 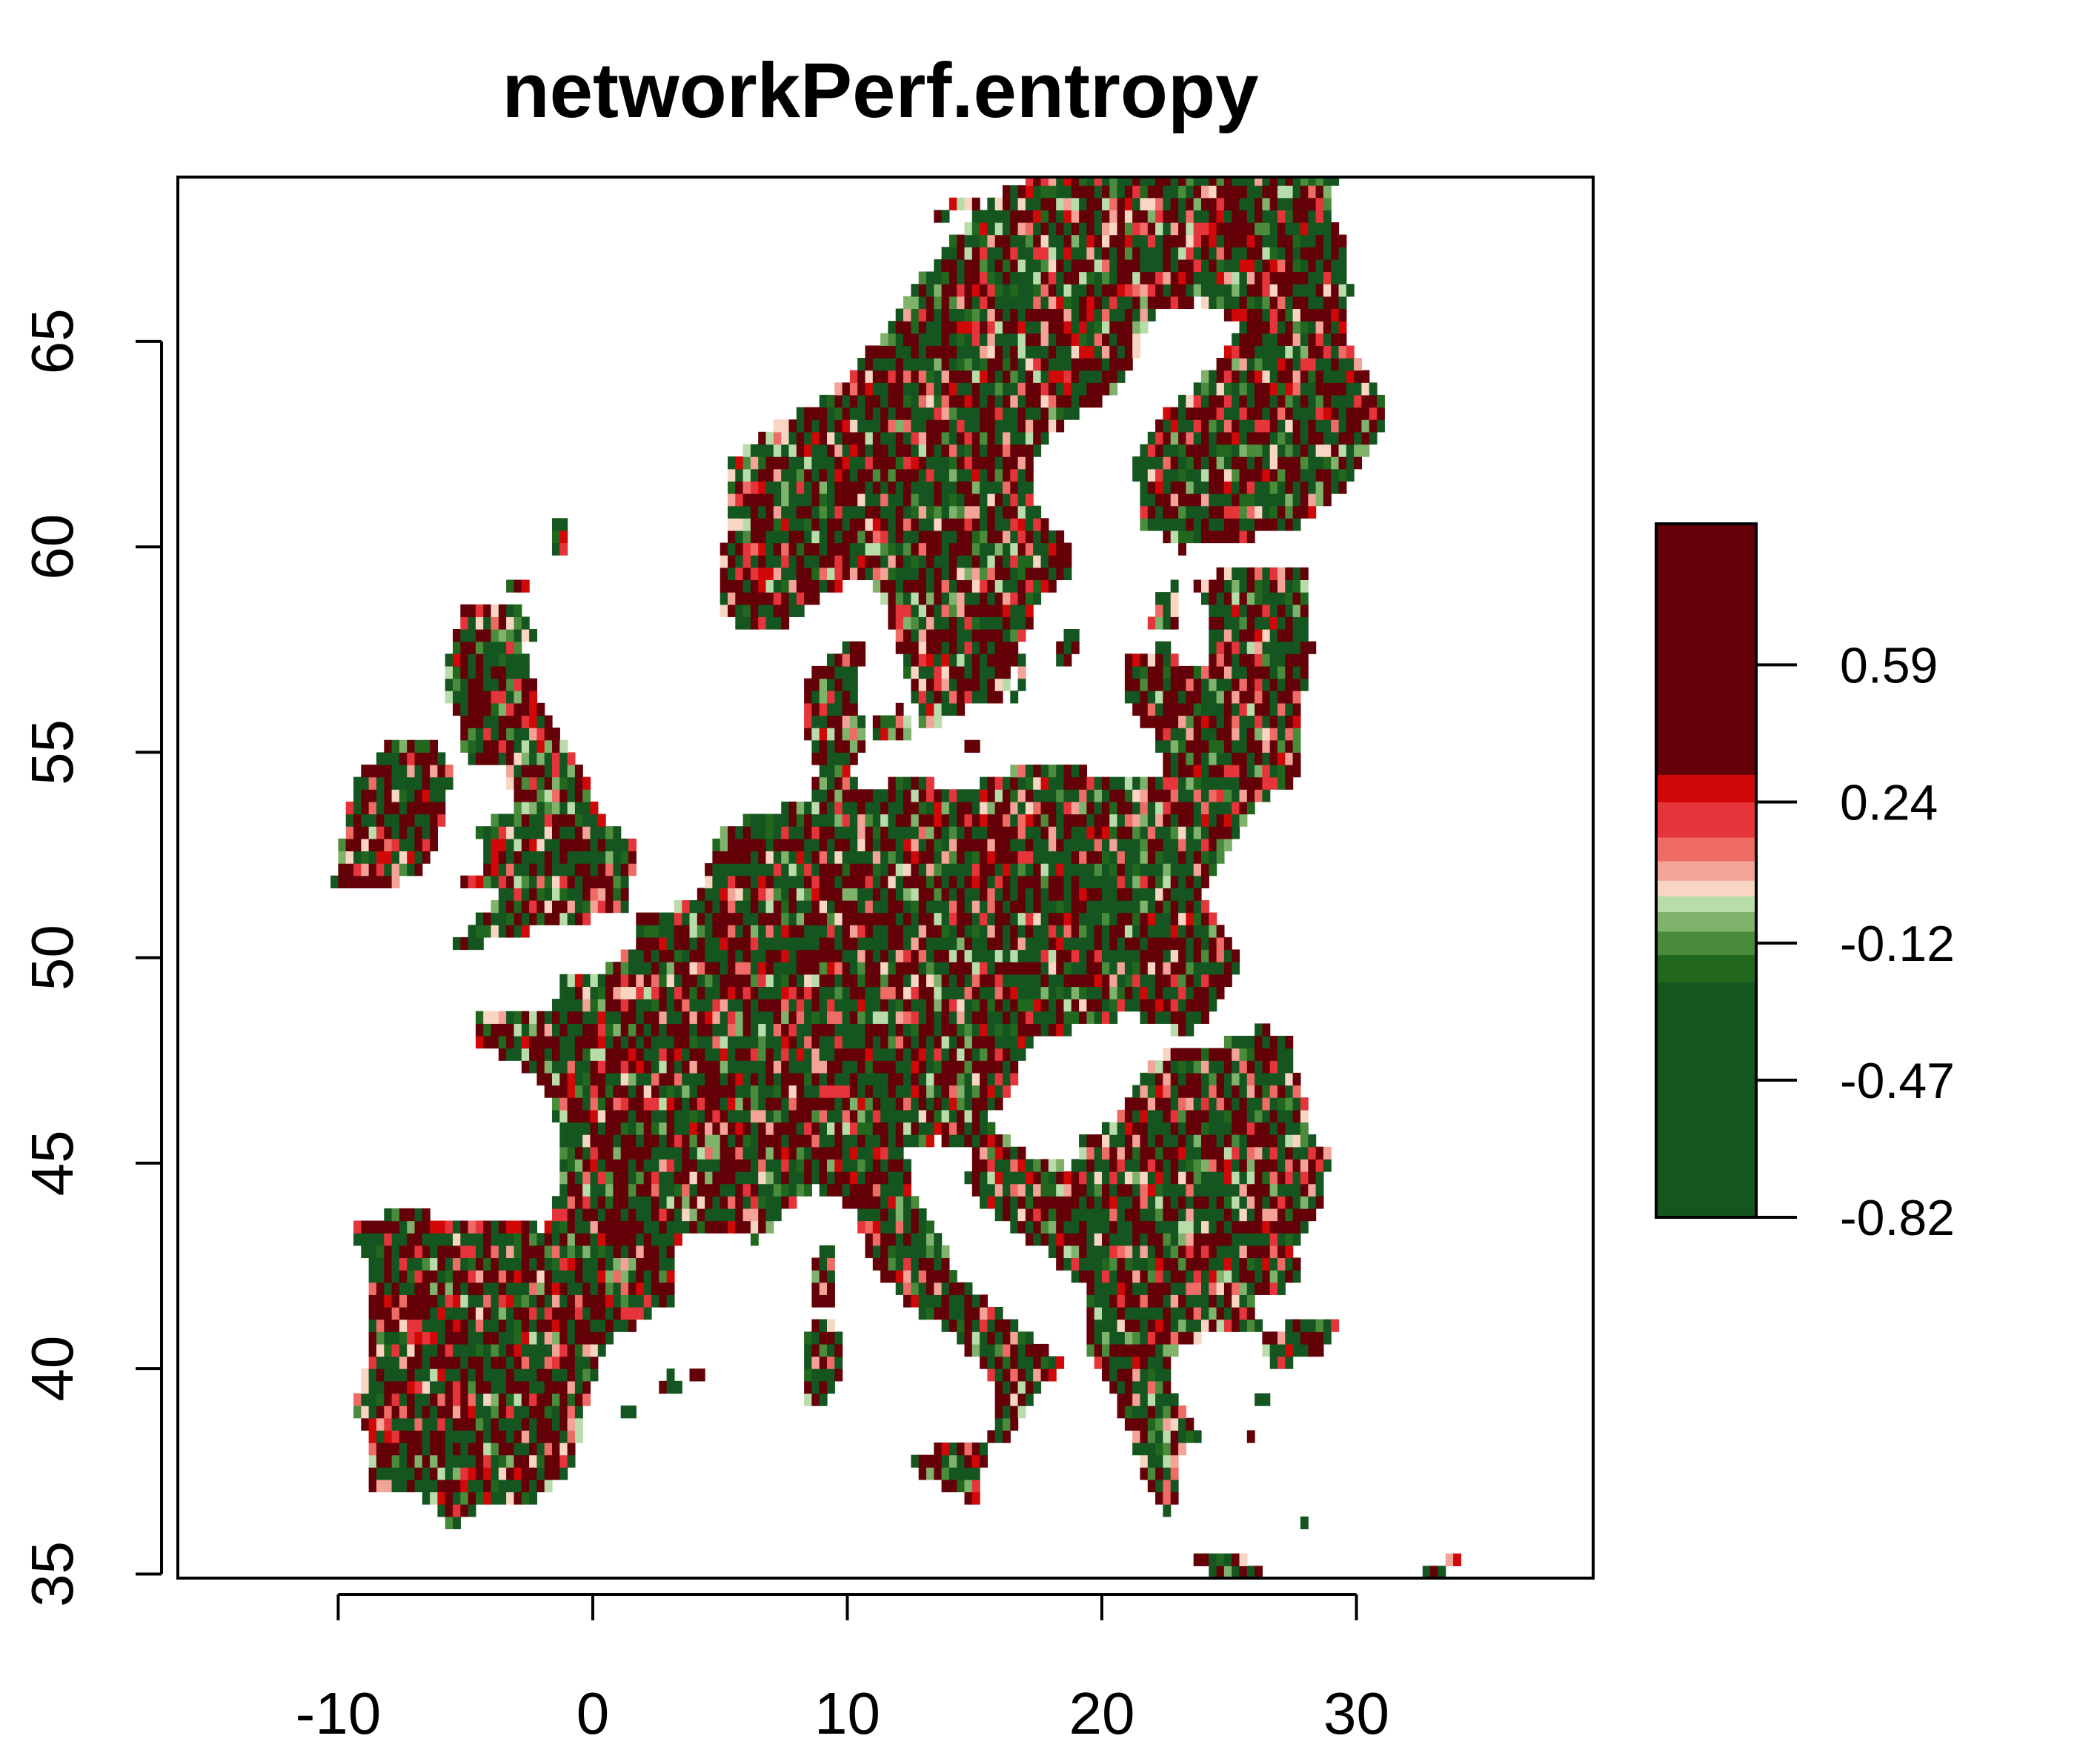 I want to click on legend-tick-label: 0.59, so click(x=1889, y=665).